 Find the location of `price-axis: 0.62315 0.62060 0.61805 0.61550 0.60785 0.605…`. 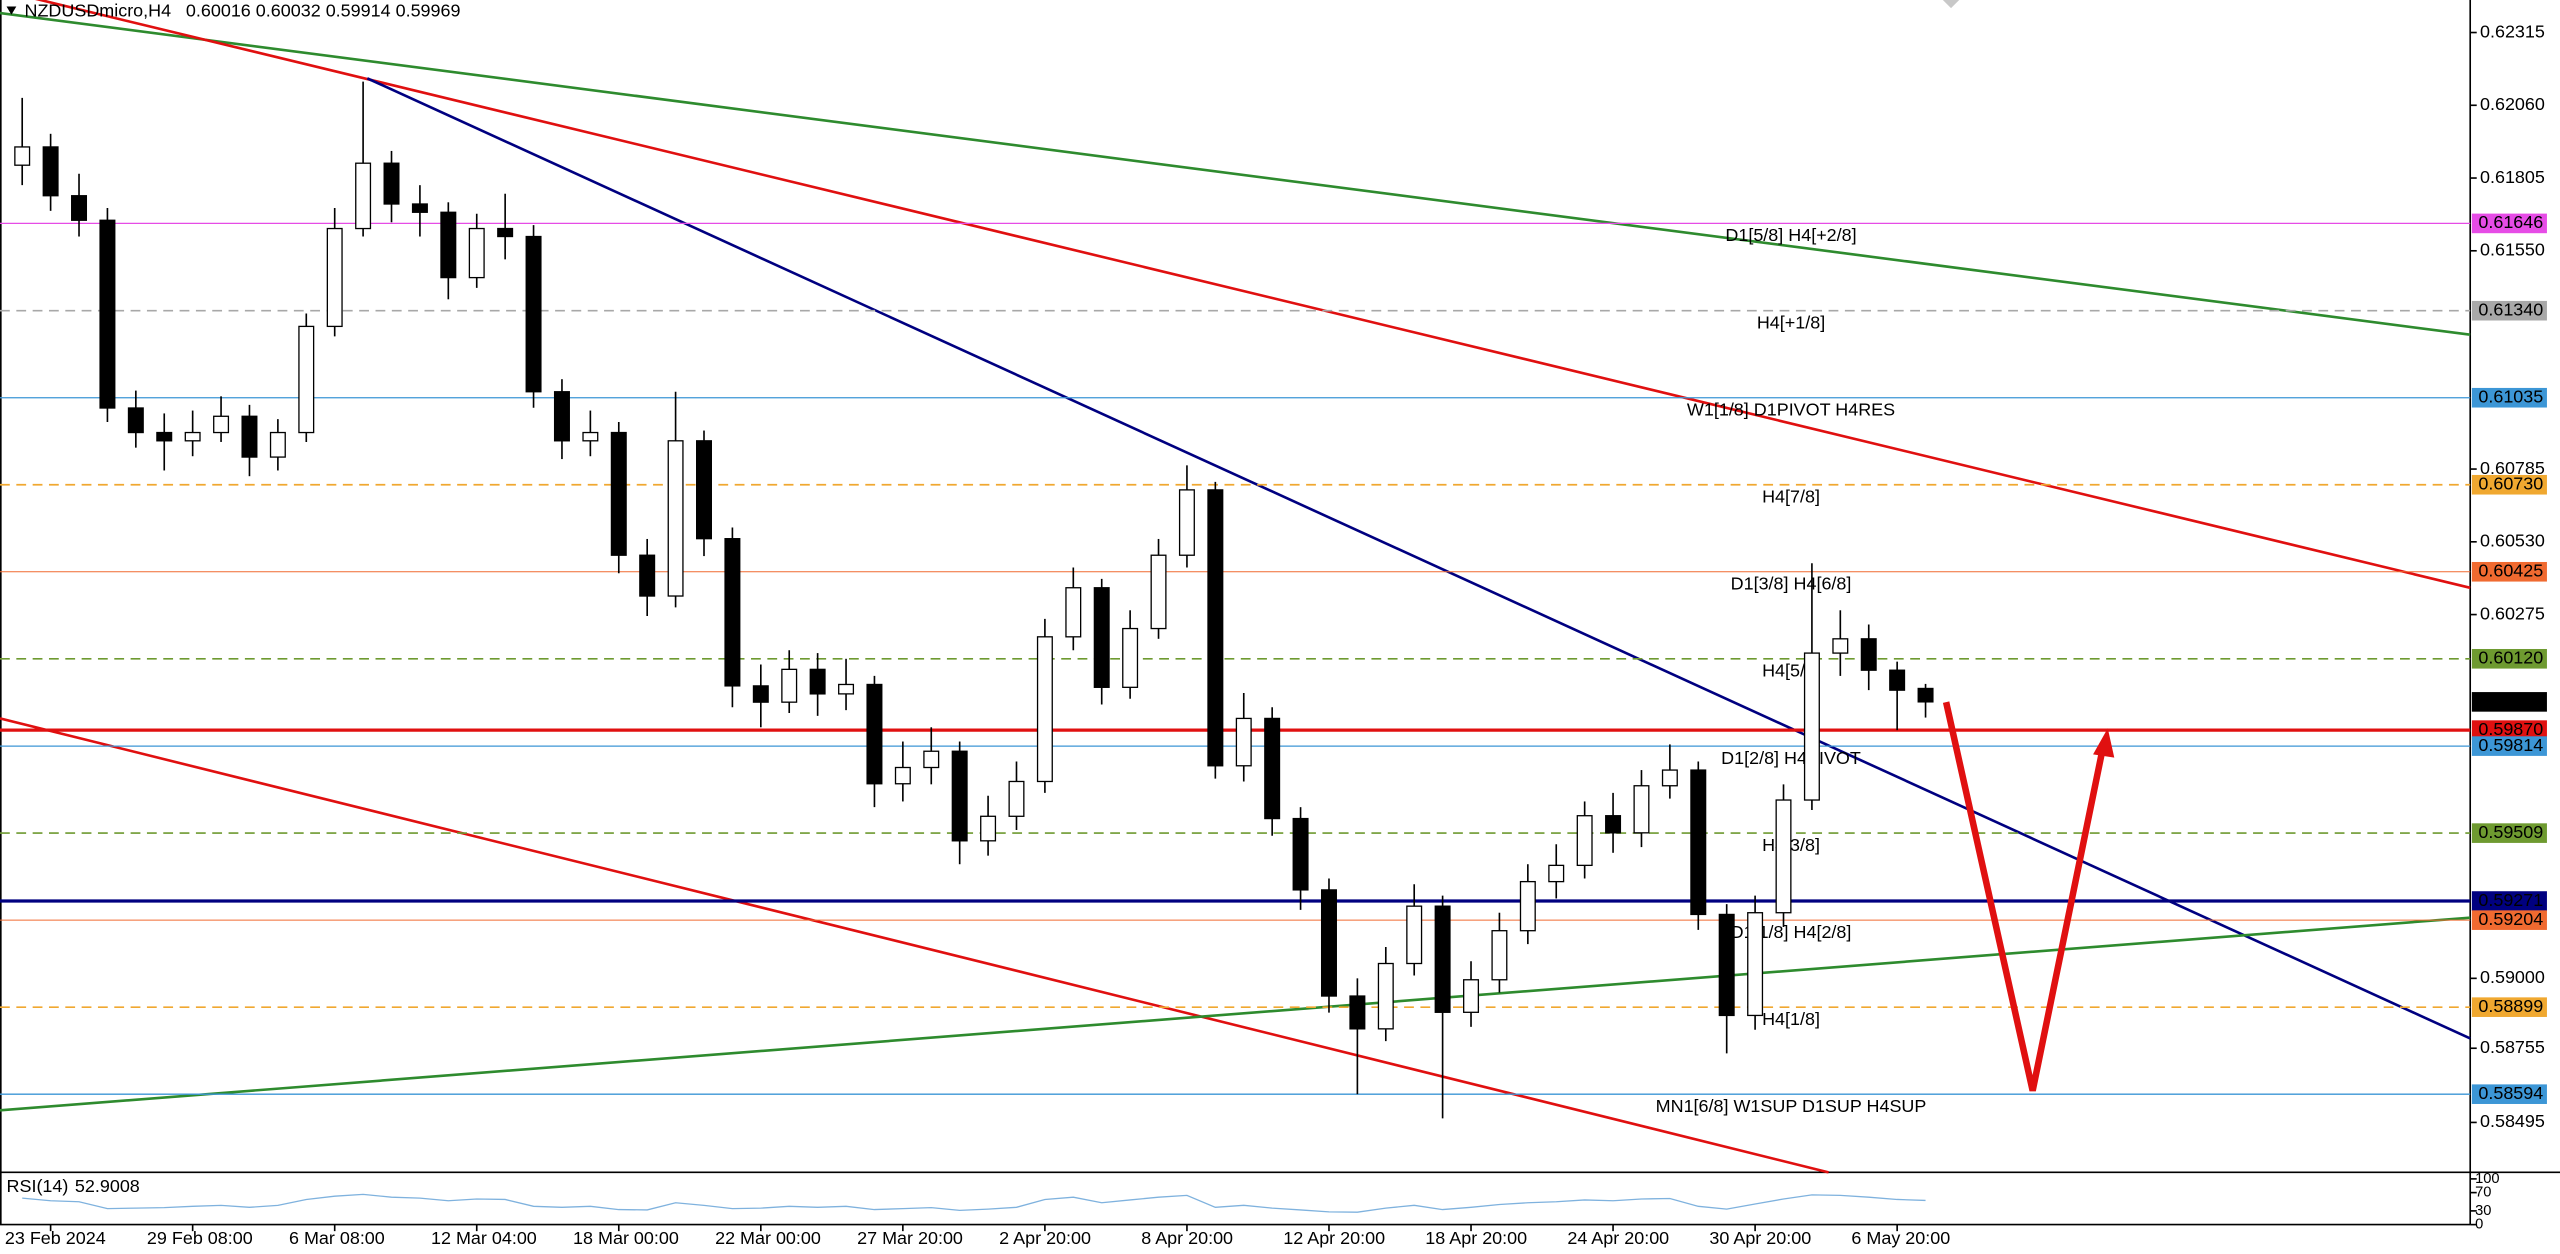

price-axis: 0.62315 0.62060 0.61805 0.61550 0.60785 0.605… is located at coordinates (2508, 576).